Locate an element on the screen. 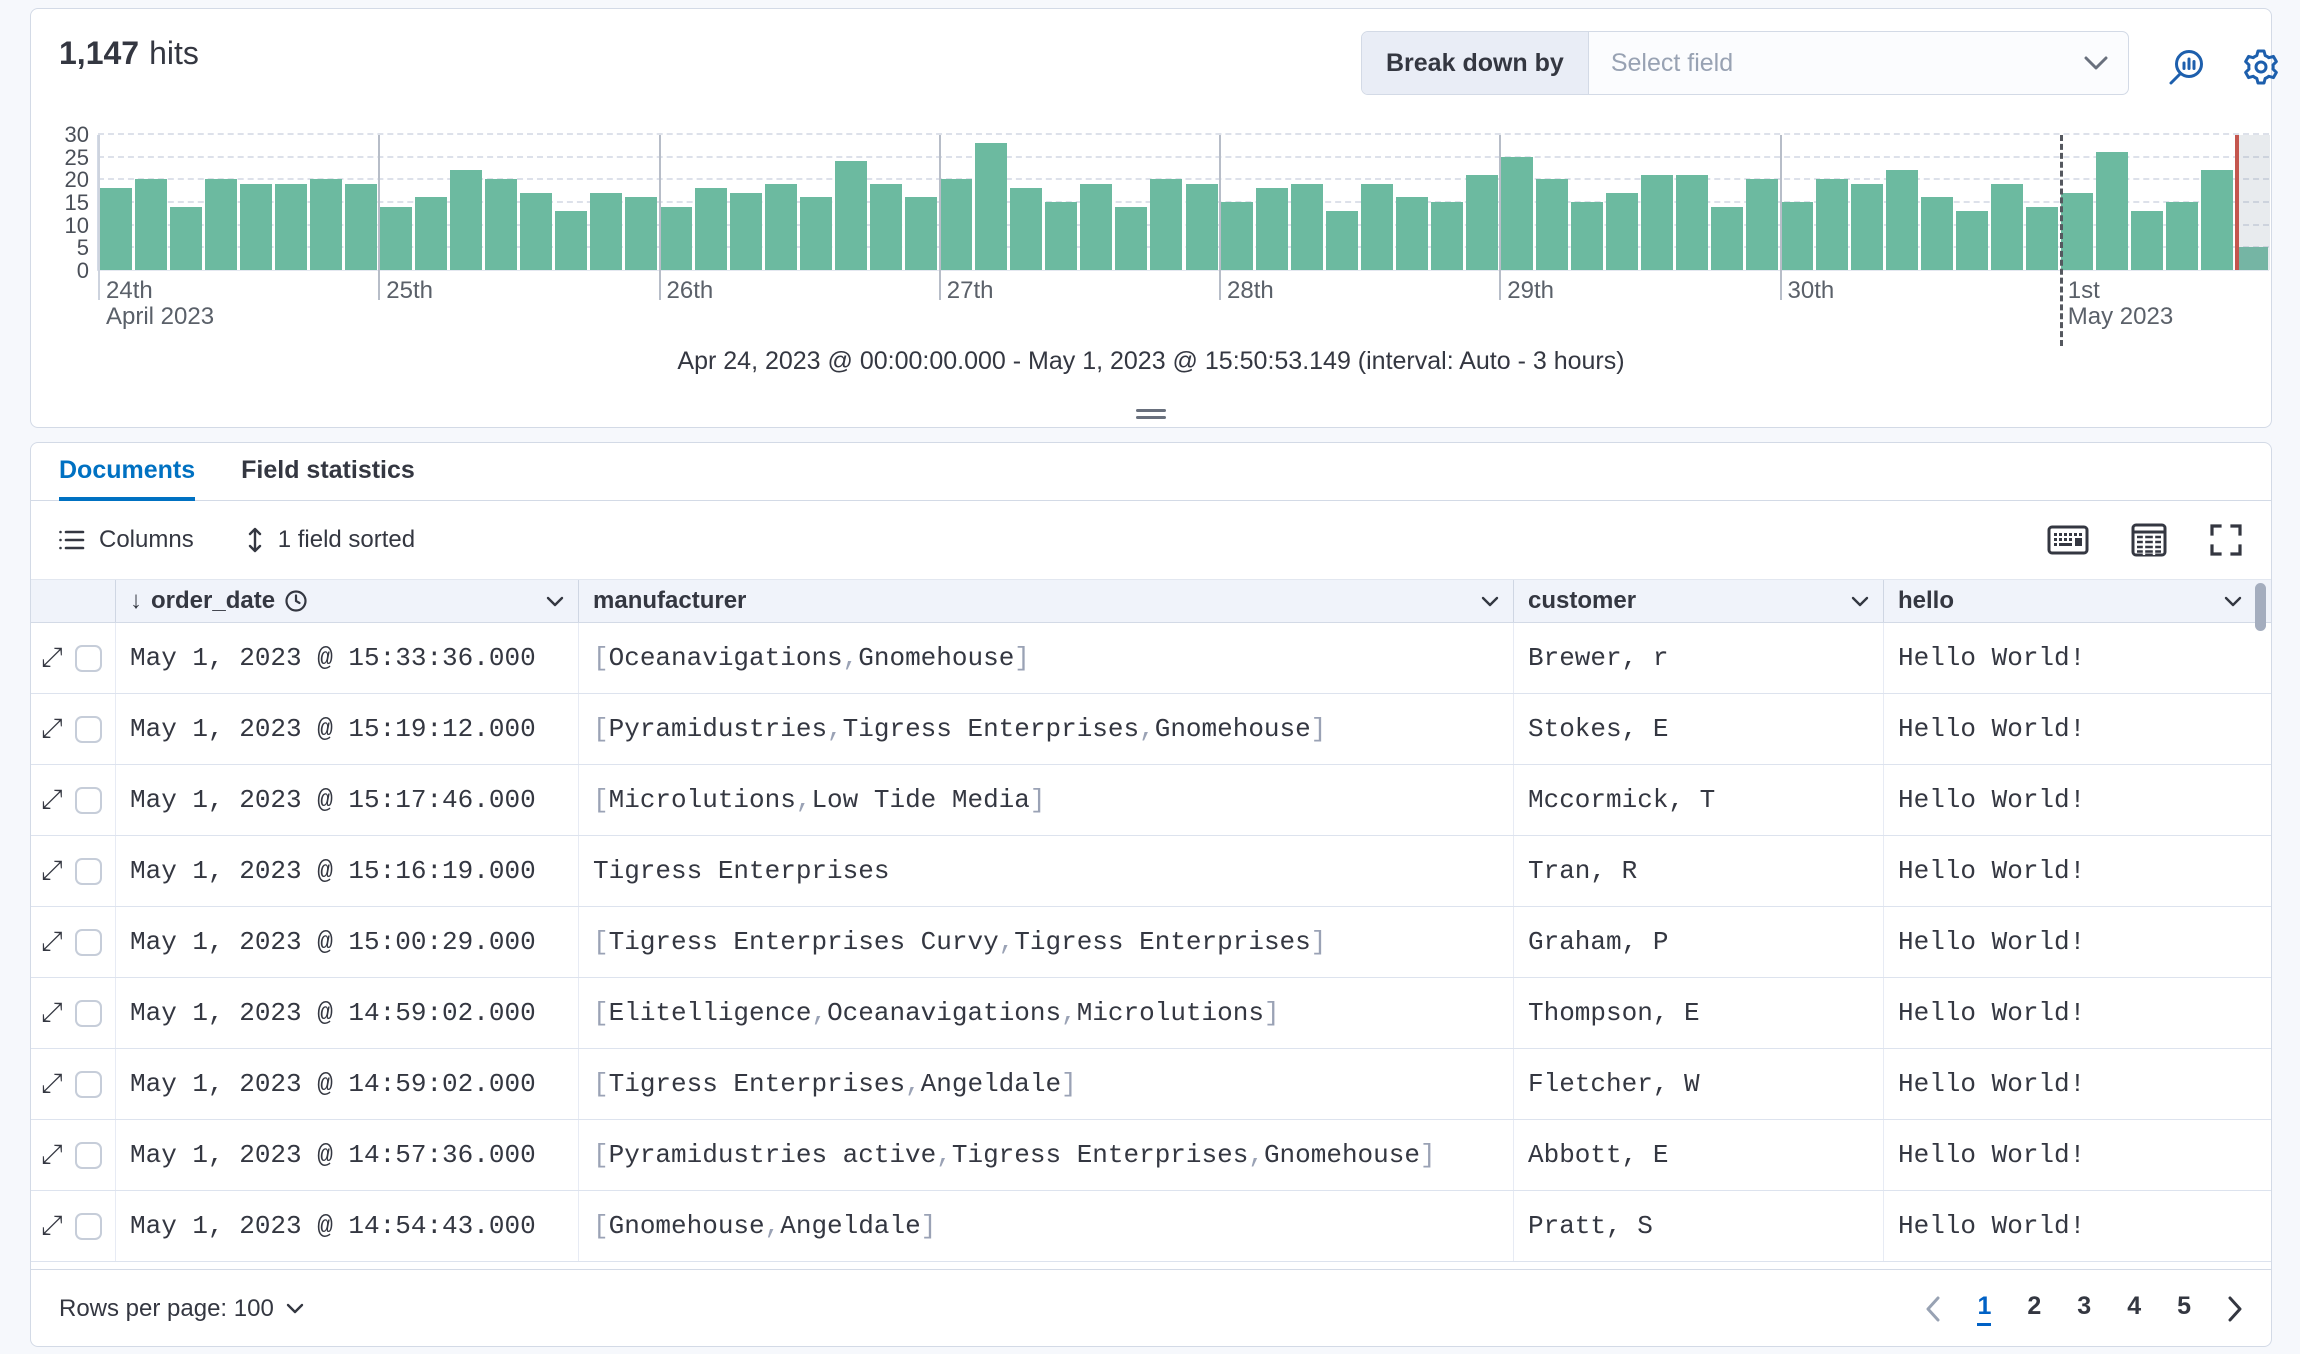 This screenshot has height=1354, width=2300. next-page-icon is located at coordinates (2235, 1309).